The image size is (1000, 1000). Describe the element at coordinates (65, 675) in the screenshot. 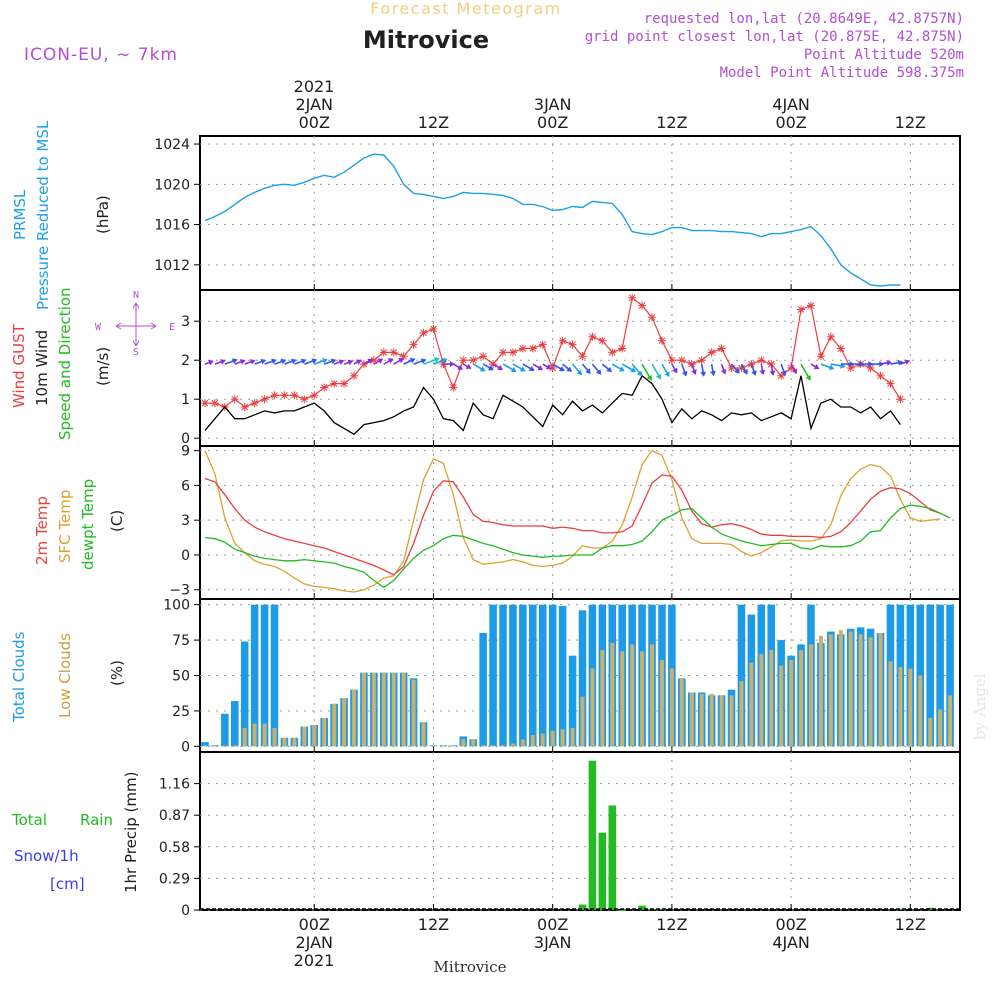

I see `low-clouds-label: Low Clouds` at that location.